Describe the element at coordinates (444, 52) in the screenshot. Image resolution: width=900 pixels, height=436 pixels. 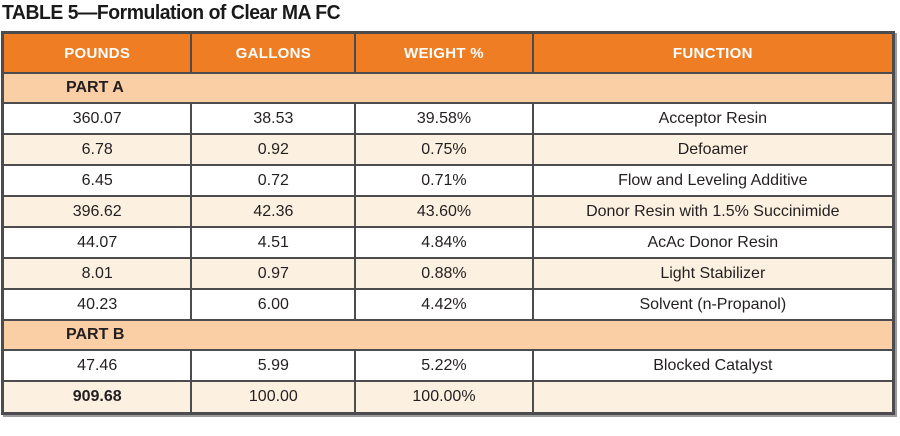
I see `column-header-weight: WEIGHT %` at that location.